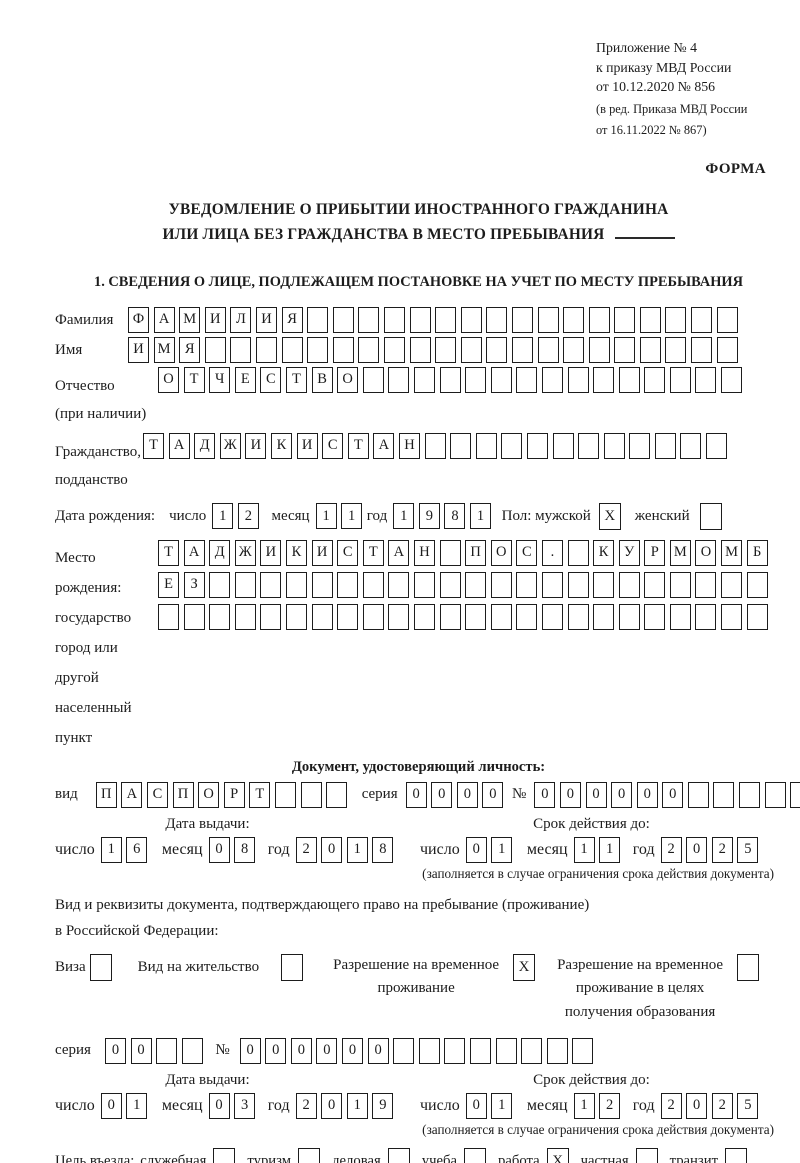 The width and height of the screenshot is (800, 1163). Describe the element at coordinates (245, 849) in the screenshot. I see `char-cell: 8` at that location.